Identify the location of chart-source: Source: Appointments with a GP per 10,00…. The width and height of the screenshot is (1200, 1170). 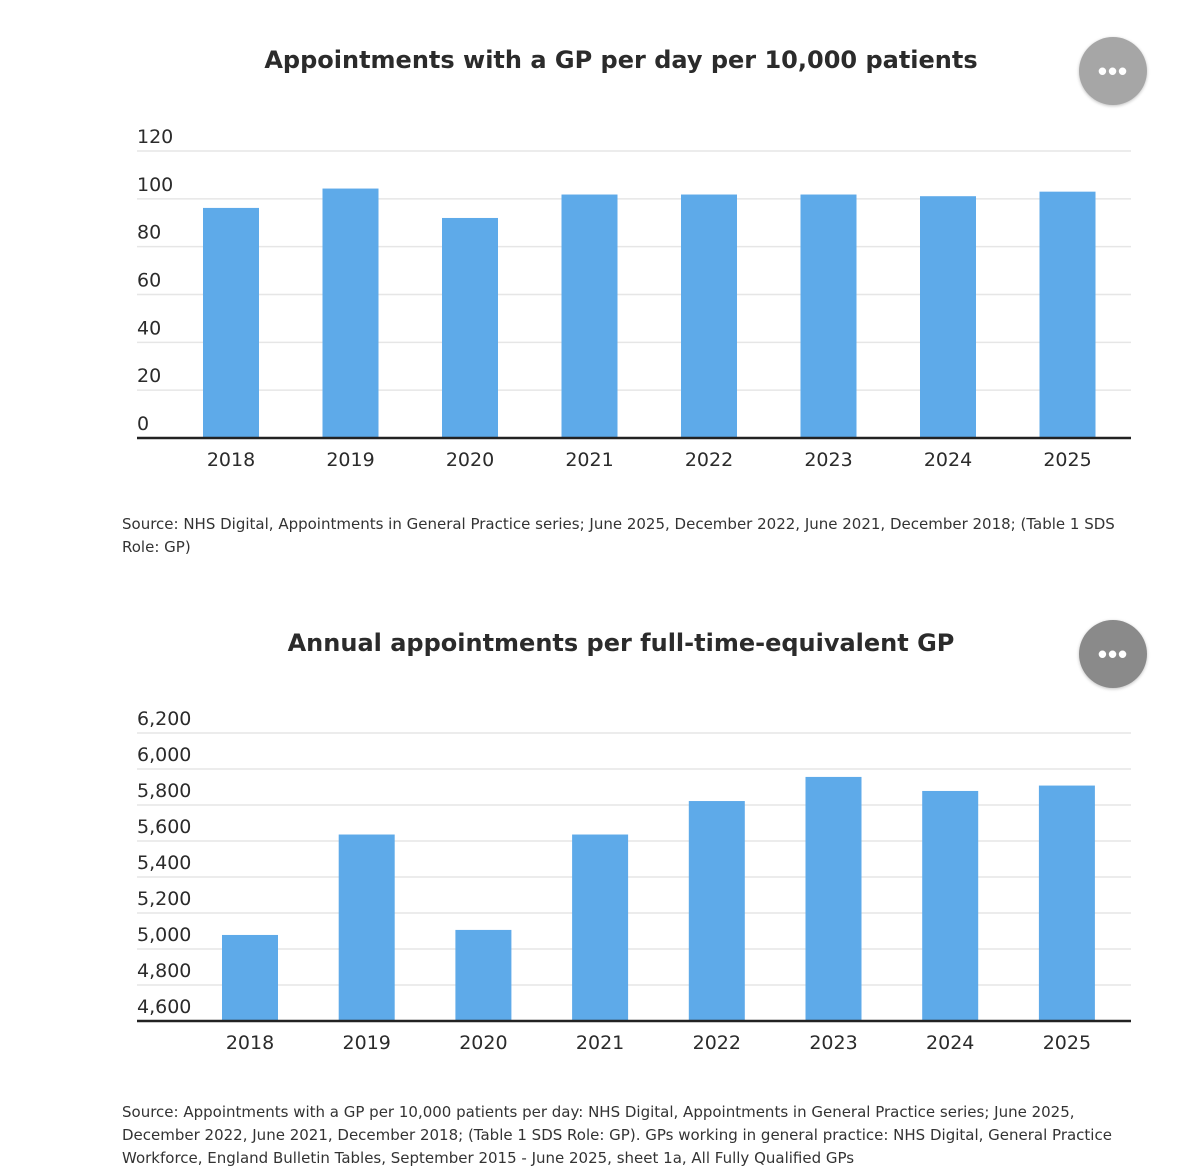
(617, 1135).